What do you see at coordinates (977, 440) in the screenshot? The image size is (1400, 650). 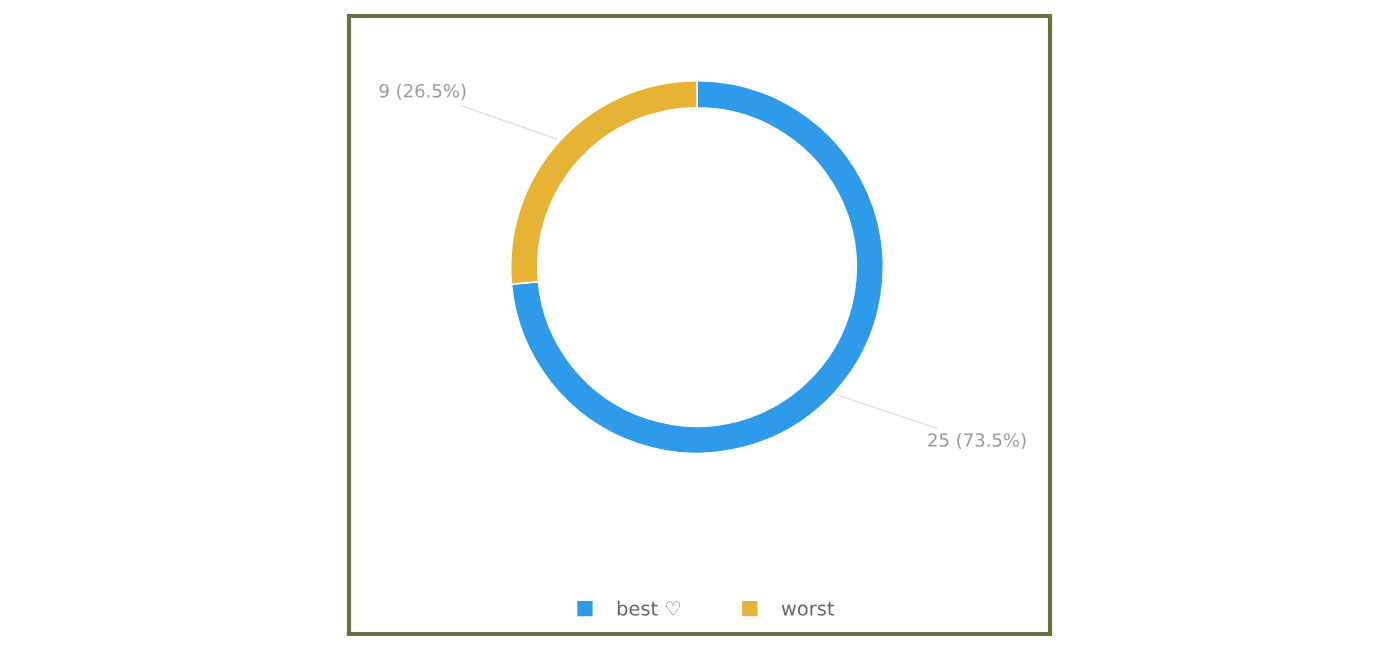 I see `data-label: 25 (73.5%)` at bounding box center [977, 440].